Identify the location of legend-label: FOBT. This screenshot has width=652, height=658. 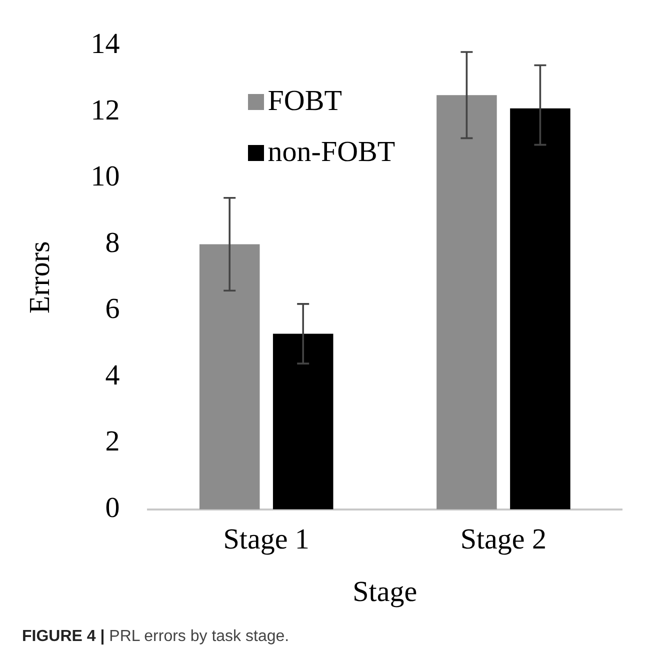
(305, 101).